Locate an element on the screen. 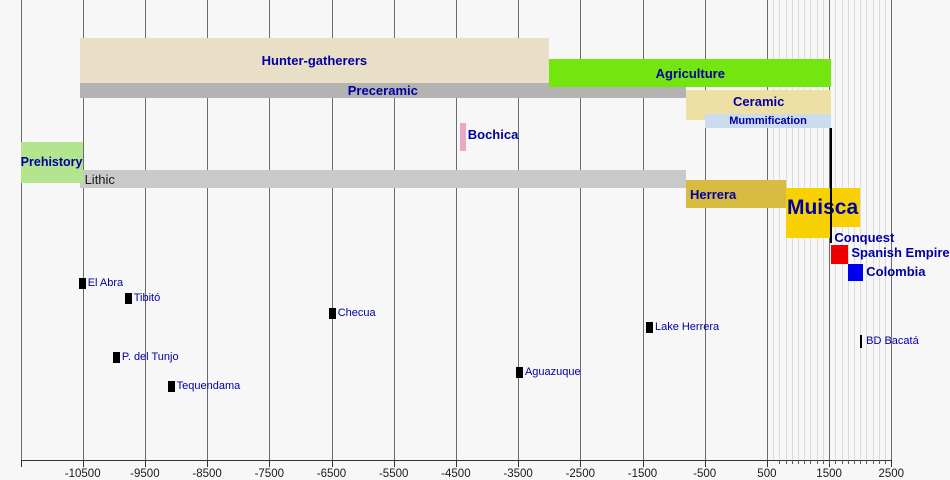  x-axis-label: -7500 is located at coordinates (269, 473).